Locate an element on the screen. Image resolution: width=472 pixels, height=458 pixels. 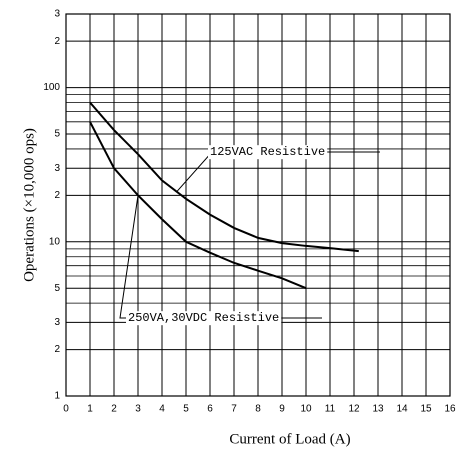
x-tick-label: 11 is located at coordinates (330, 409).